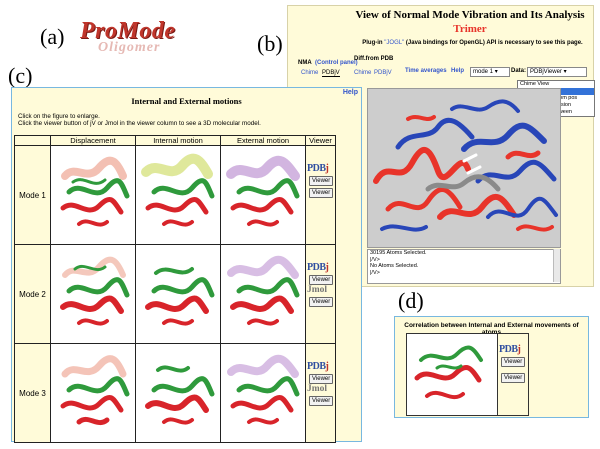 This screenshot has width=600, height=449. What do you see at coordinates (372, 43) in the screenshot?
I see `plugin-note-prefix: Plug-in` at bounding box center [372, 43].